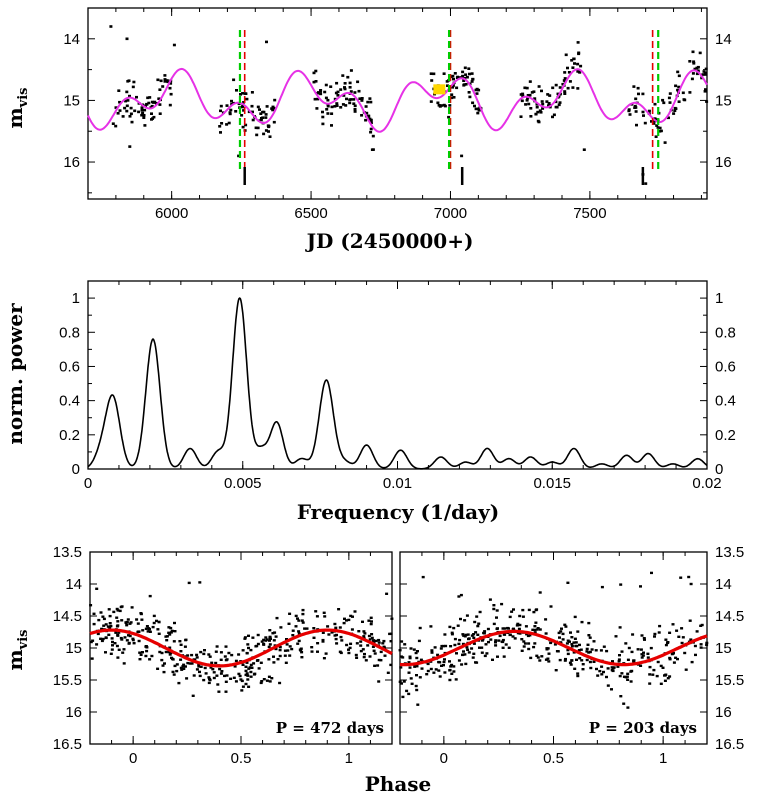 Image resolution: width=763 pixels, height=801 pixels. What do you see at coordinates (17, 108) in the screenshot?
I see `lightcurve-ylabel: mvis` at bounding box center [17, 108].